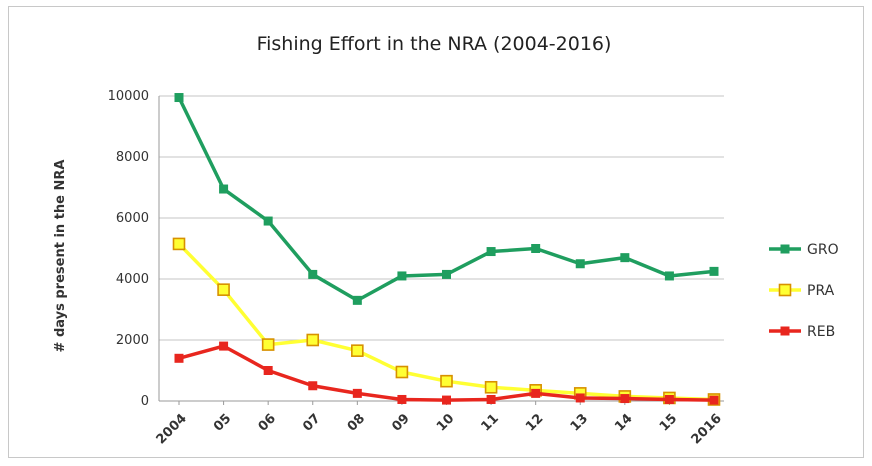  What do you see at coordinates (267, 422) in the screenshot?
I see `x-tick-label: 06` at bounding box center [267, 422].